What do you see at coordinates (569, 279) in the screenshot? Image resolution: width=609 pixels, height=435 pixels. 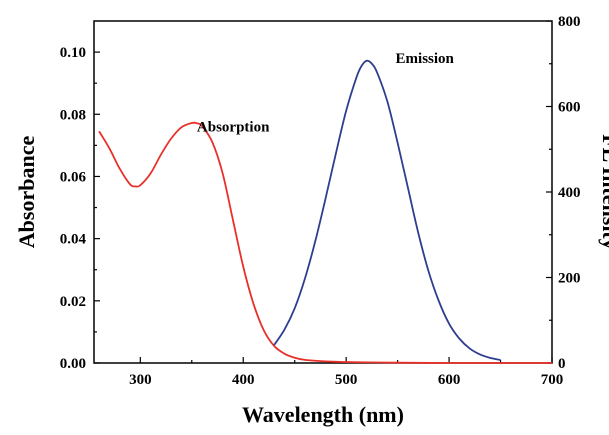 I see `y2-tick-label: 200` at bounding box center [569, 279].